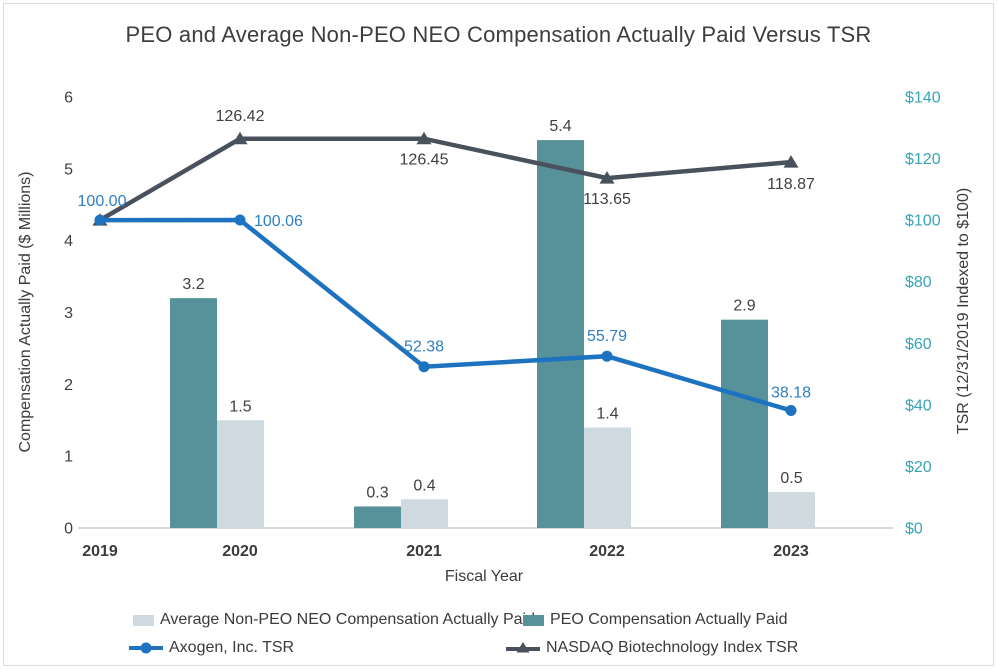  What do you see at coordinates (923, 98) in the screenshot?
I see `right-tick: $140` at bounding box center [923, 98].